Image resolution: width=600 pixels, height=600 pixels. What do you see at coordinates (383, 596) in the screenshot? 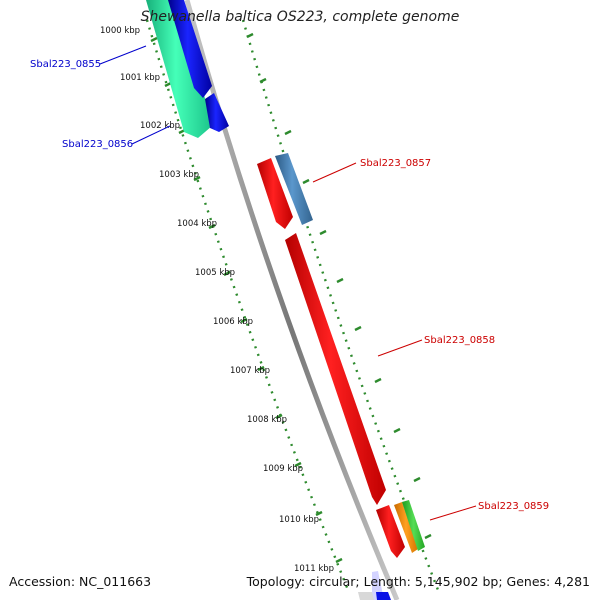
I see `gene-fragment-bottom-blue` at bounding box center [383, 596].